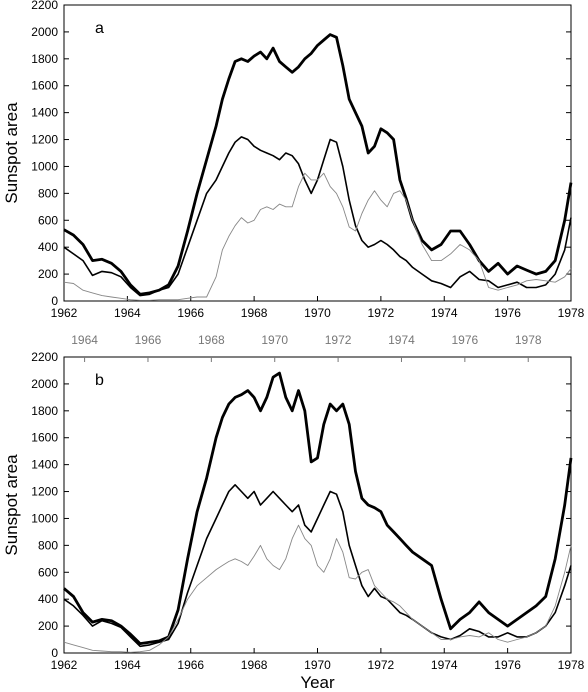 The width and height of the screenshot is (588, 692). Describe the element at coordinates (528, 340) in the screenshot. I see `top-x-tick-label: 1978` at that location.